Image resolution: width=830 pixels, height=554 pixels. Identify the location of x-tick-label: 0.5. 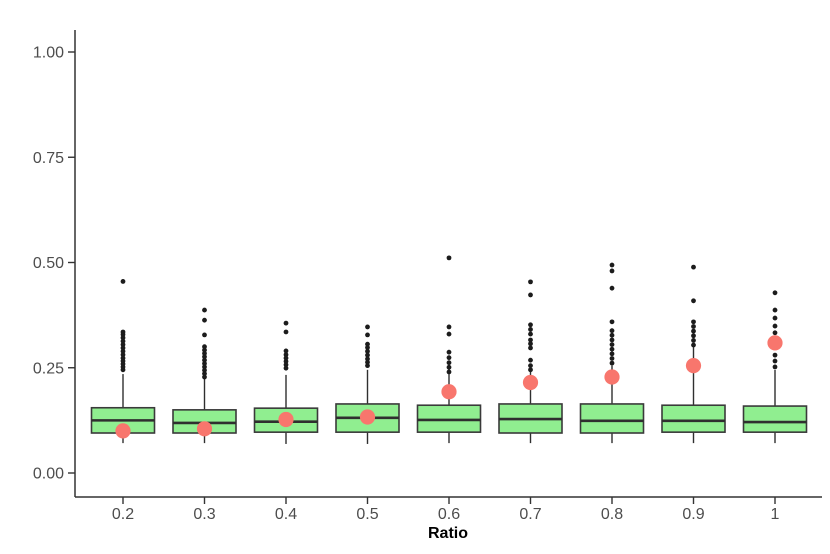
(367, 514).